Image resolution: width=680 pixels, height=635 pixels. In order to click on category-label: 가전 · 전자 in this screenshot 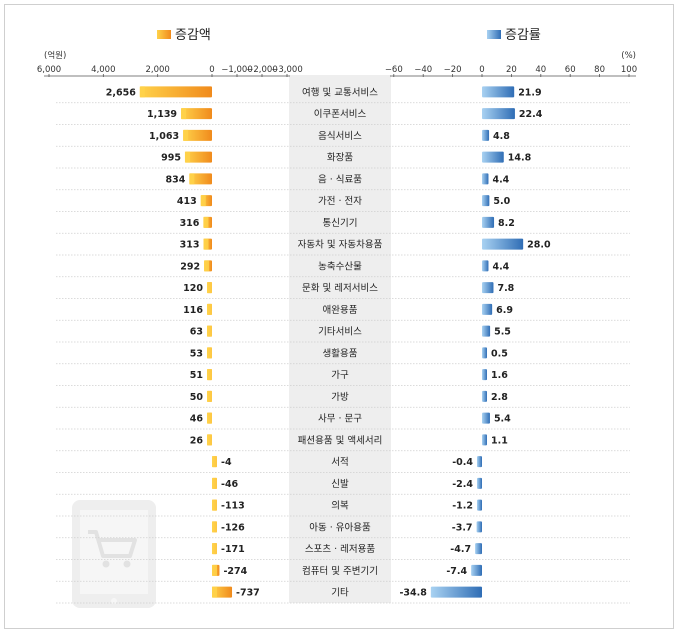, I will do `click(340, 201)`.